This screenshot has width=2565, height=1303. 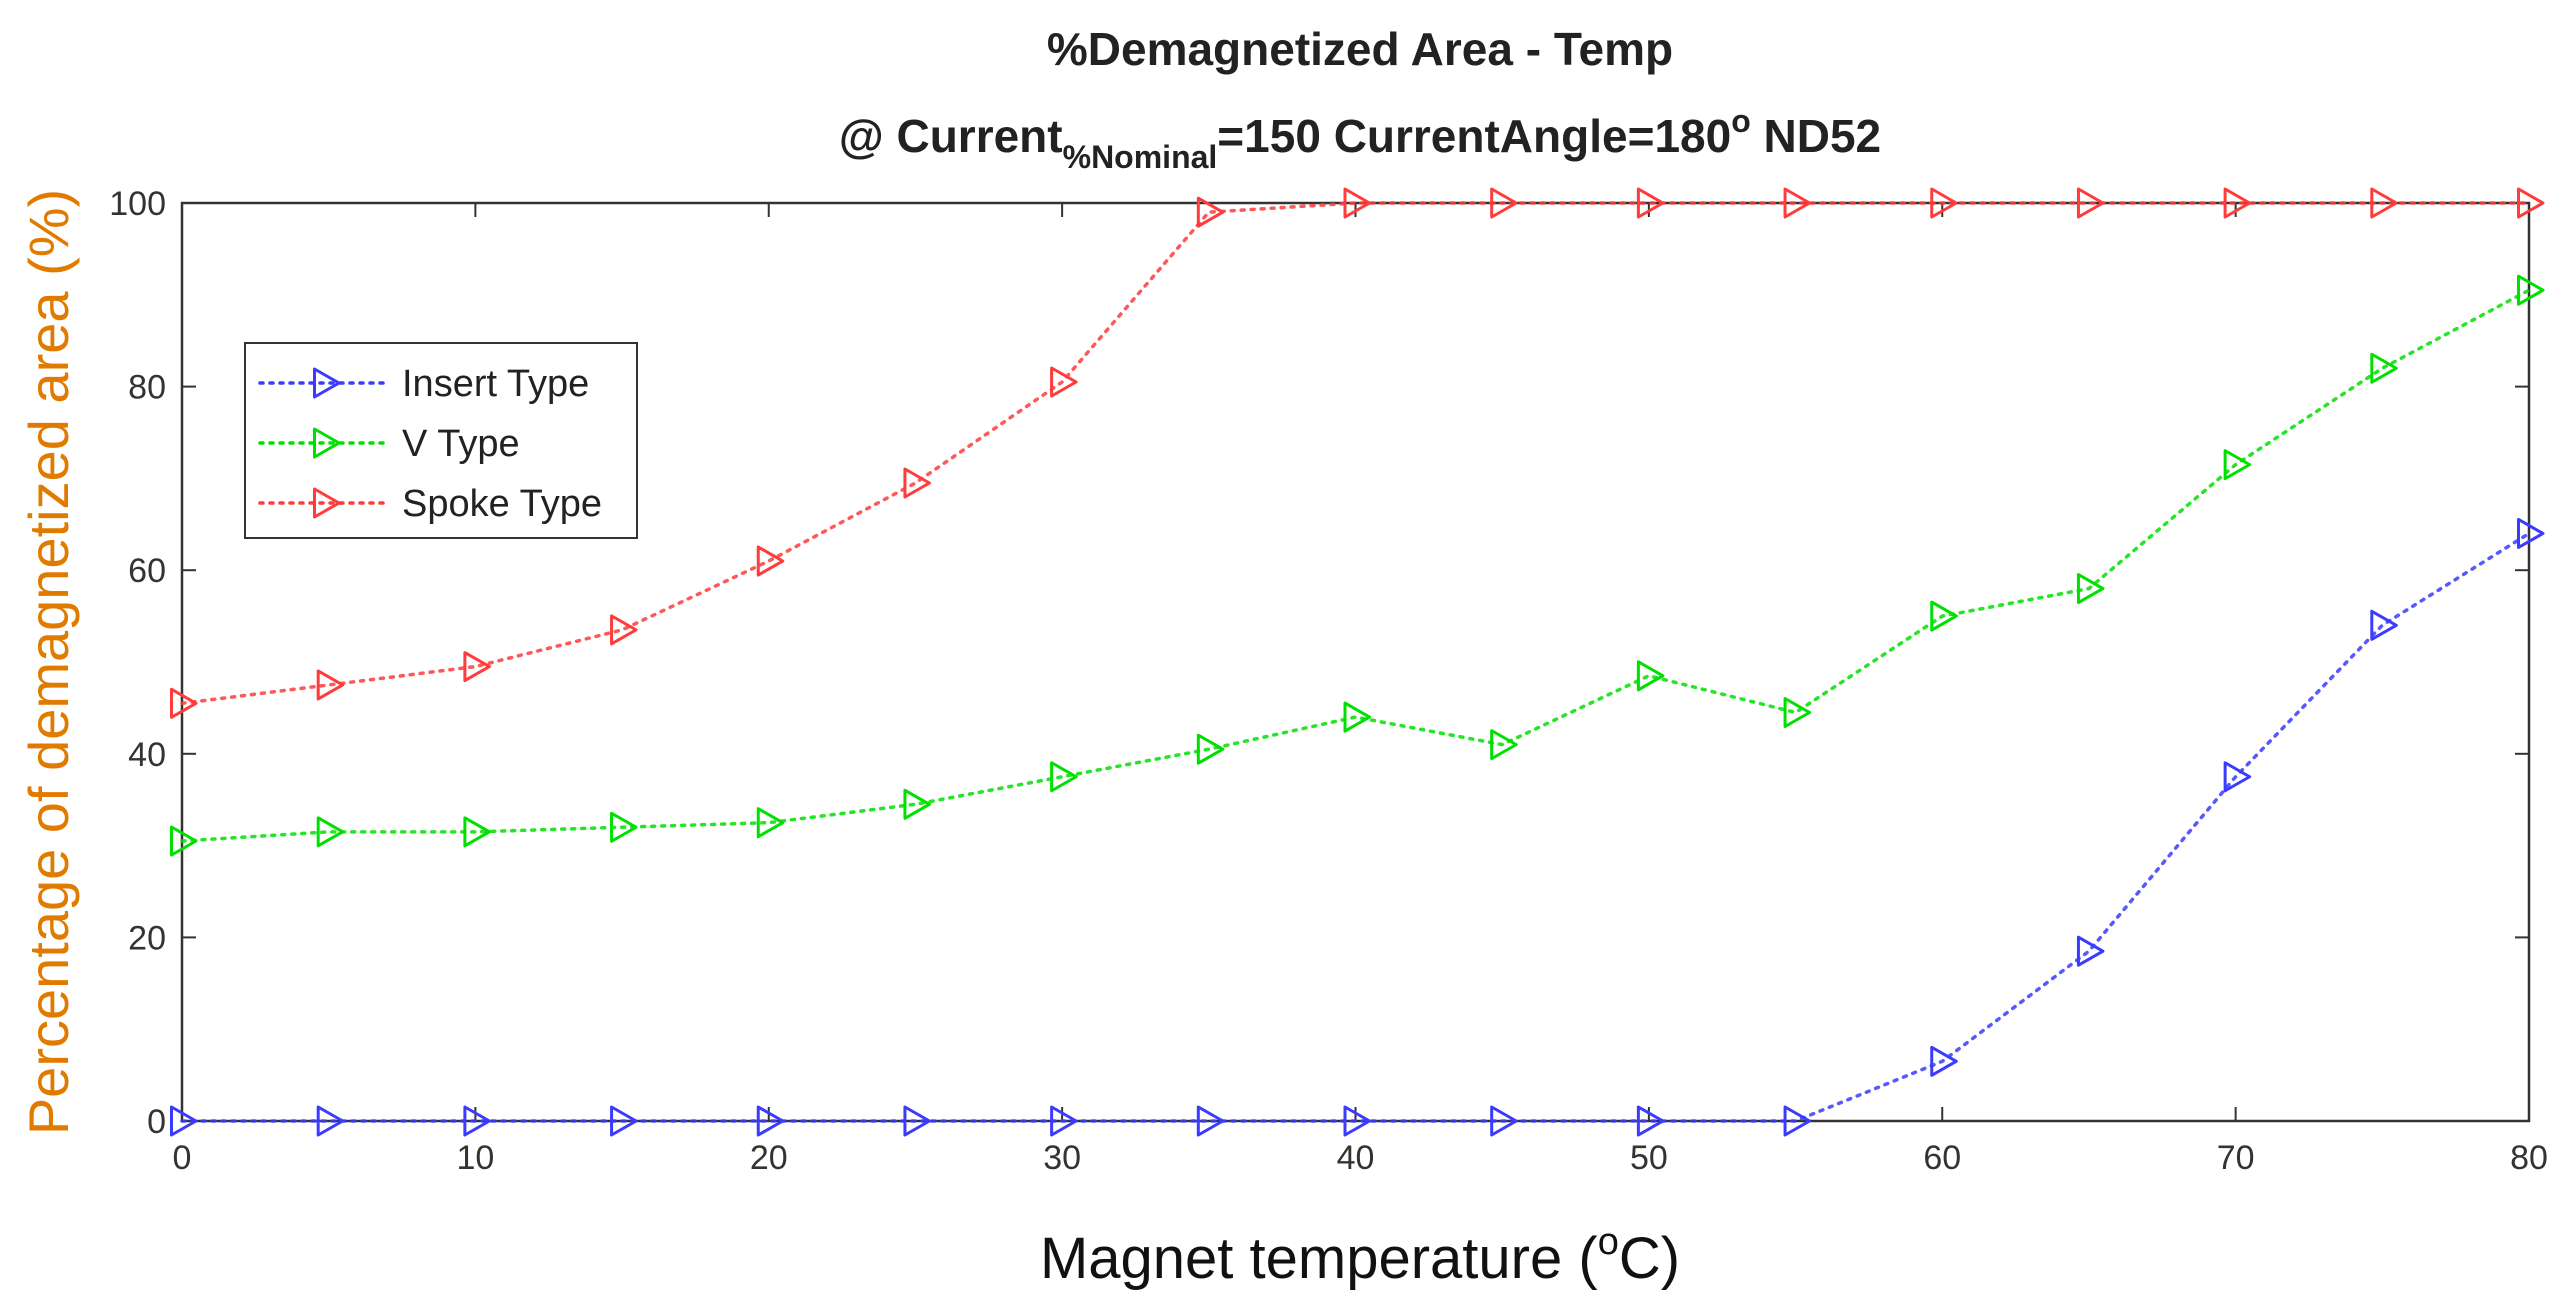 What do you see at coordinates (137, 204) in the screenshot?
I see `y-tick-label: 100` at bounding box center [137, 204].